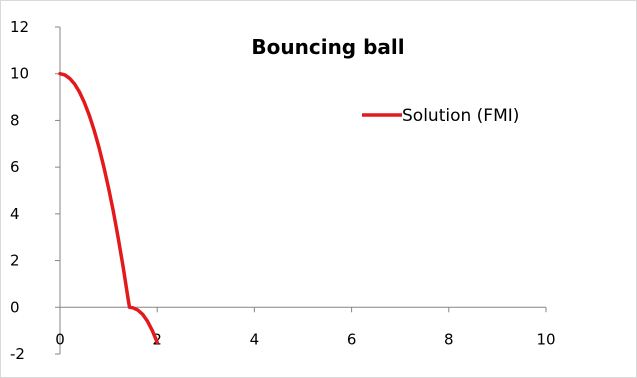  Describe the element at coordinates (352, 339) in the screenshot. I see `x-tick-label: 6` at that location.